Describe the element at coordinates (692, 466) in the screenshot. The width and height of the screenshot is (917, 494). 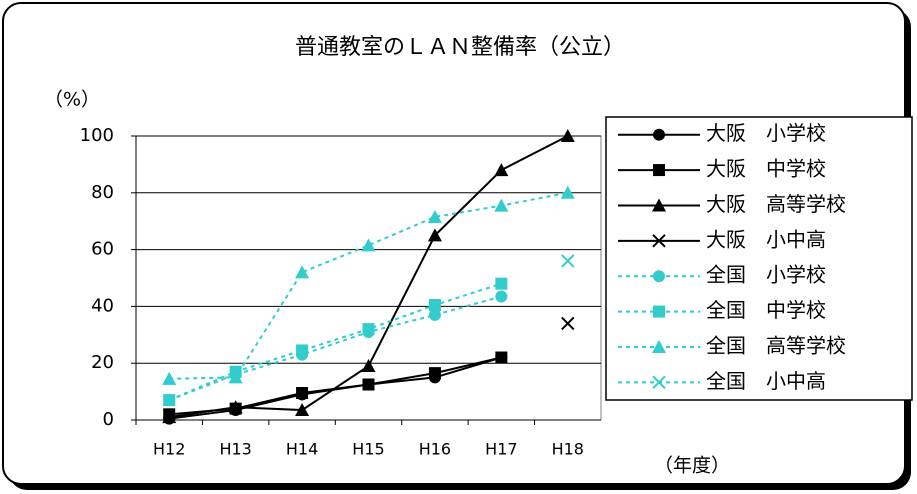
I see `x-axis-label: （年度）` at that location.